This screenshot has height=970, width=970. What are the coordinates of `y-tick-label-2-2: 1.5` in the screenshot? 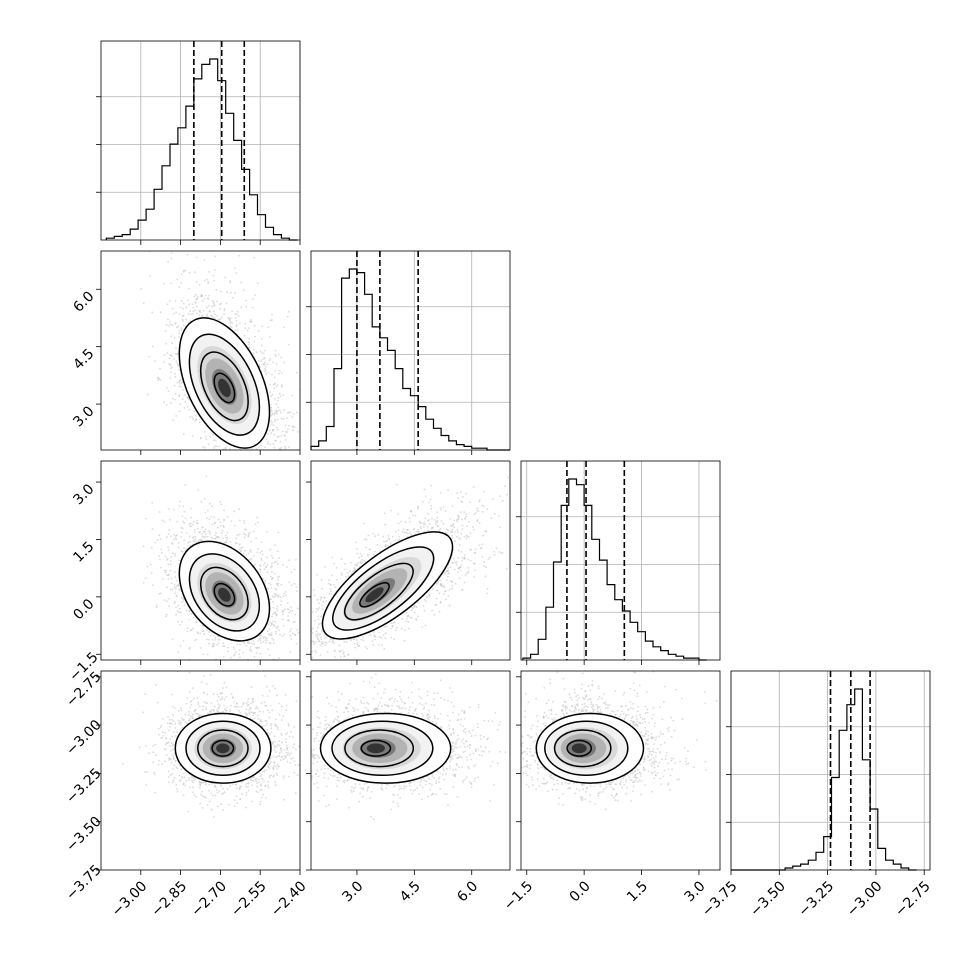 It's located at (83, 552).